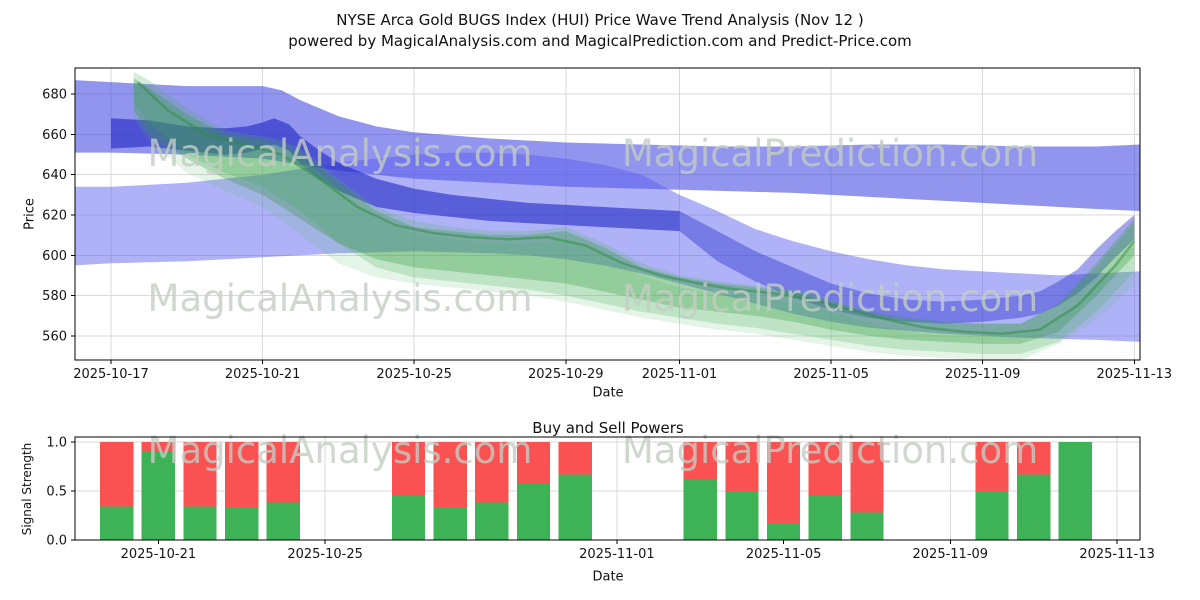 This screenshot has height=600, width=1200. Describe the element at coordinates (111, 374) in the screenshot. I see `x-tick-label: 2025-10-17` at that location.